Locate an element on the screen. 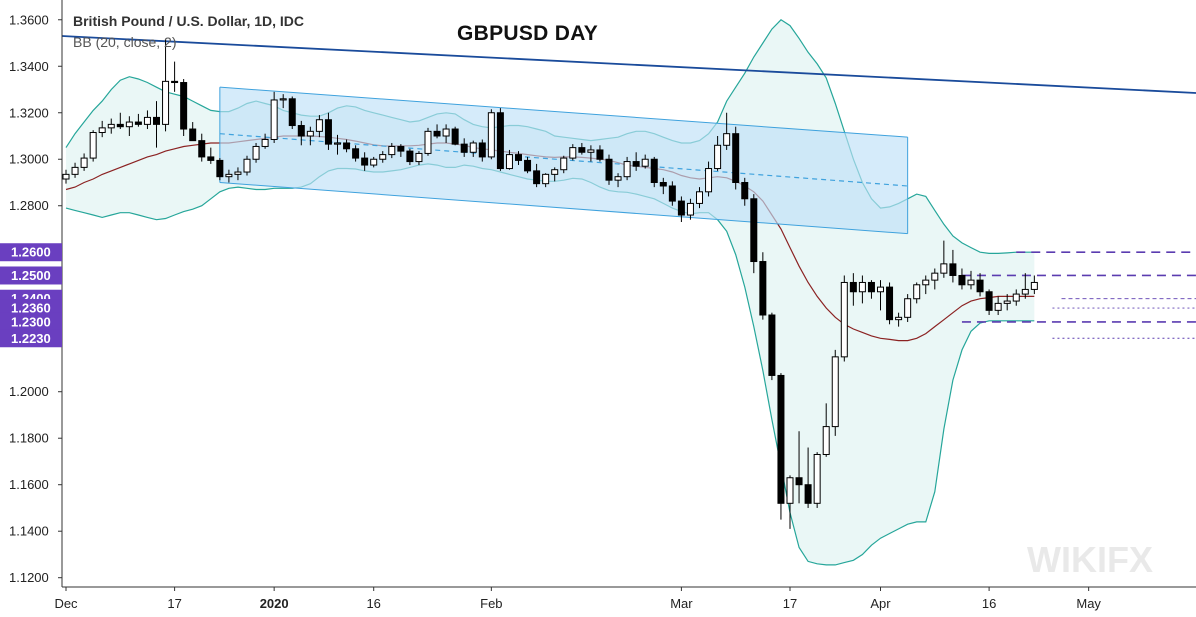  y-tick-label: 1.2500 is located at coordinates (31, 275).